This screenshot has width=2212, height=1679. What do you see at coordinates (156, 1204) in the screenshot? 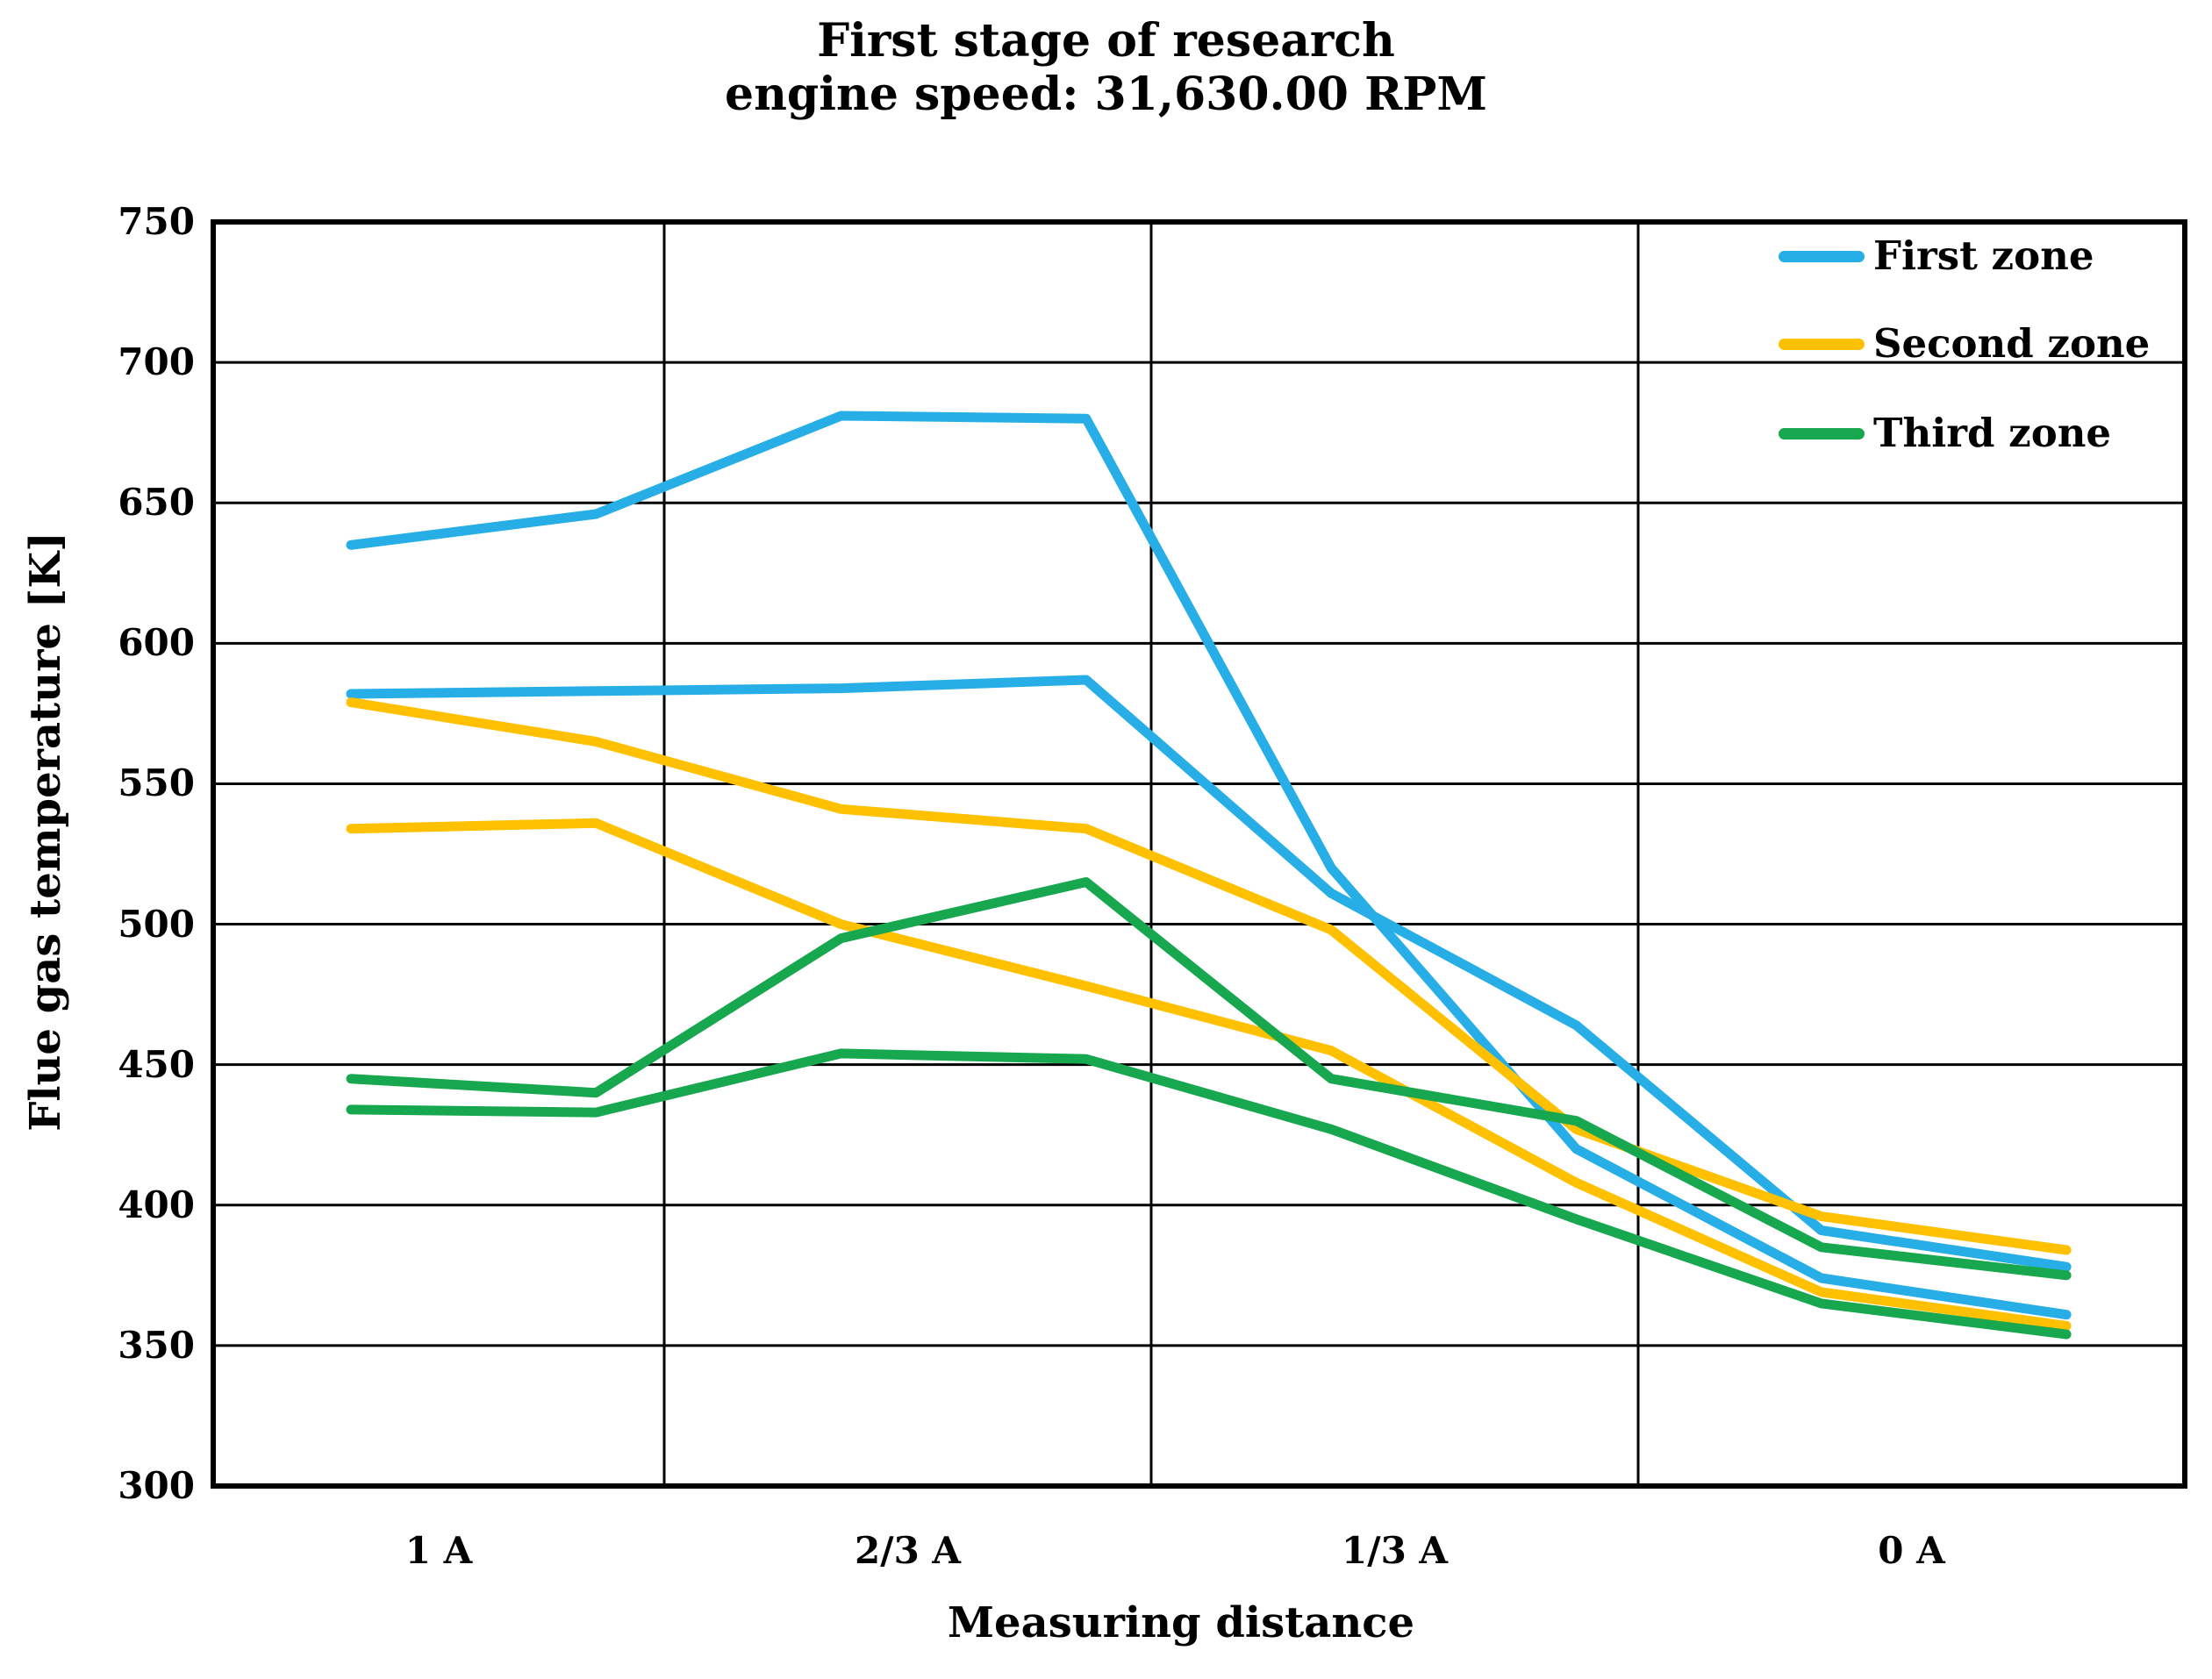
I see `y-tick-label: 400` at bounding box center [156, 1204].